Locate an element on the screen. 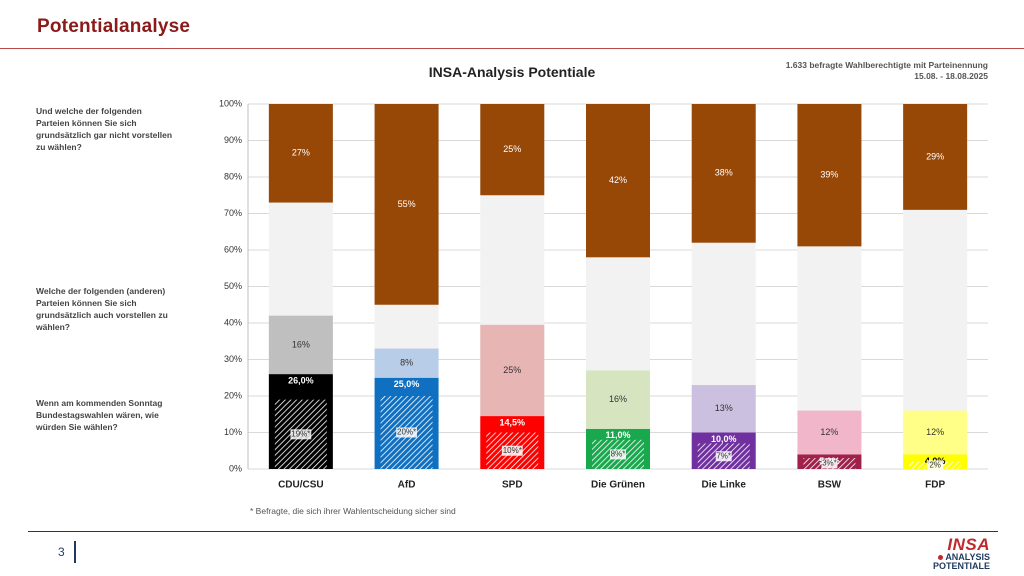  title-divider is located at coordinates (512, 48).